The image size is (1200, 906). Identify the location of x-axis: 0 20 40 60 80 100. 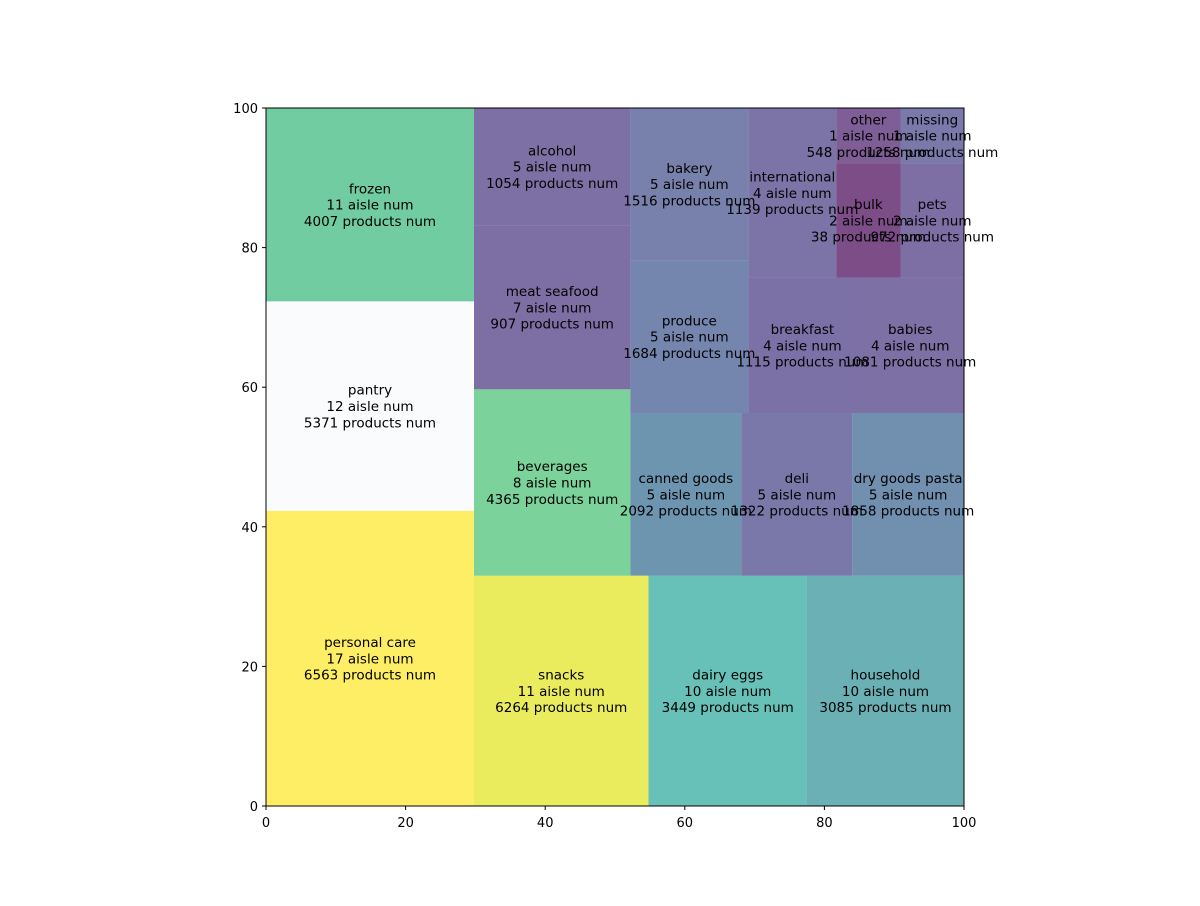
(619, 818).